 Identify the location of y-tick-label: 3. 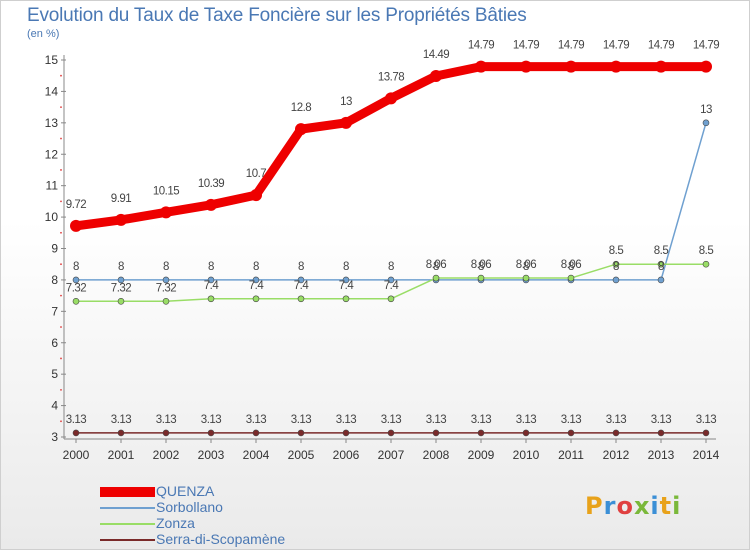
(54, 437).